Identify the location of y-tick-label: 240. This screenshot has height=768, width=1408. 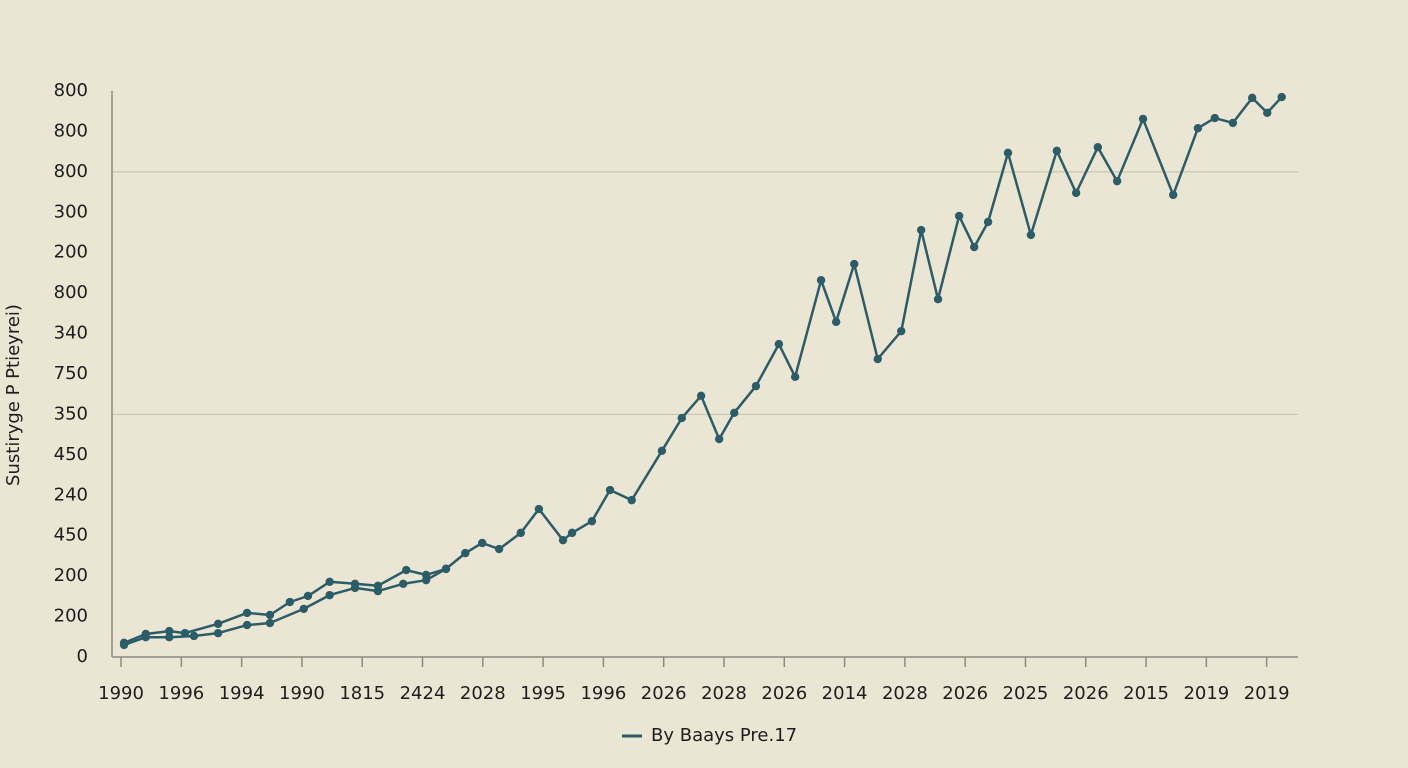
(71, 494).